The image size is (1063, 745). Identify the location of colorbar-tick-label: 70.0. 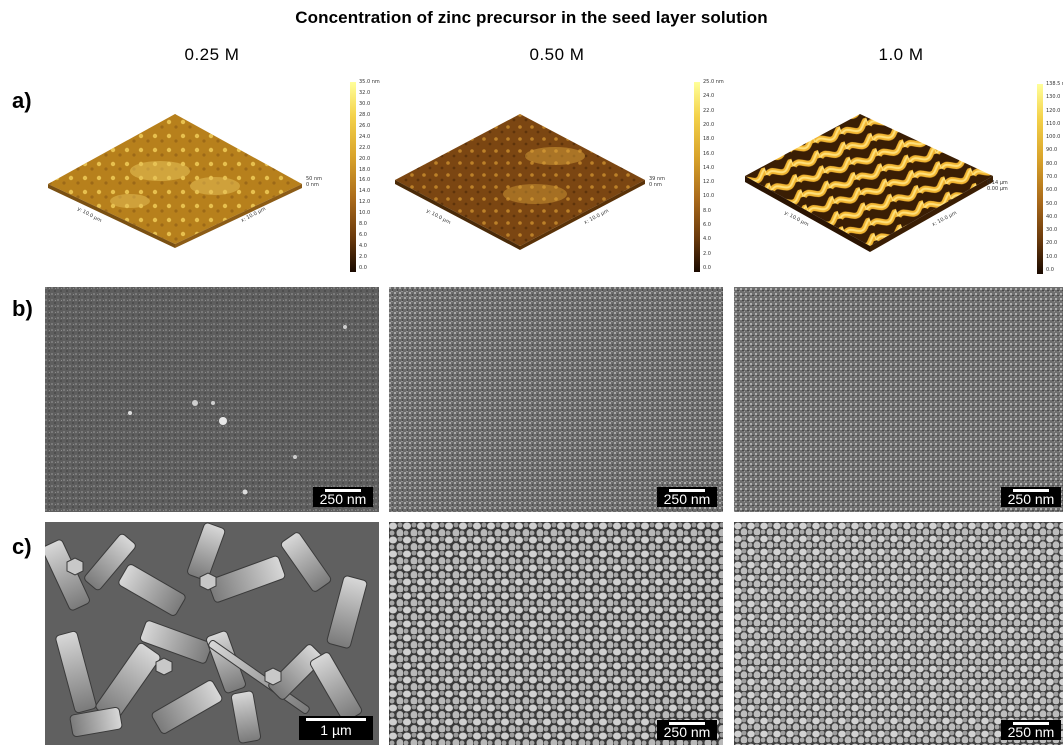
(1052, 177).